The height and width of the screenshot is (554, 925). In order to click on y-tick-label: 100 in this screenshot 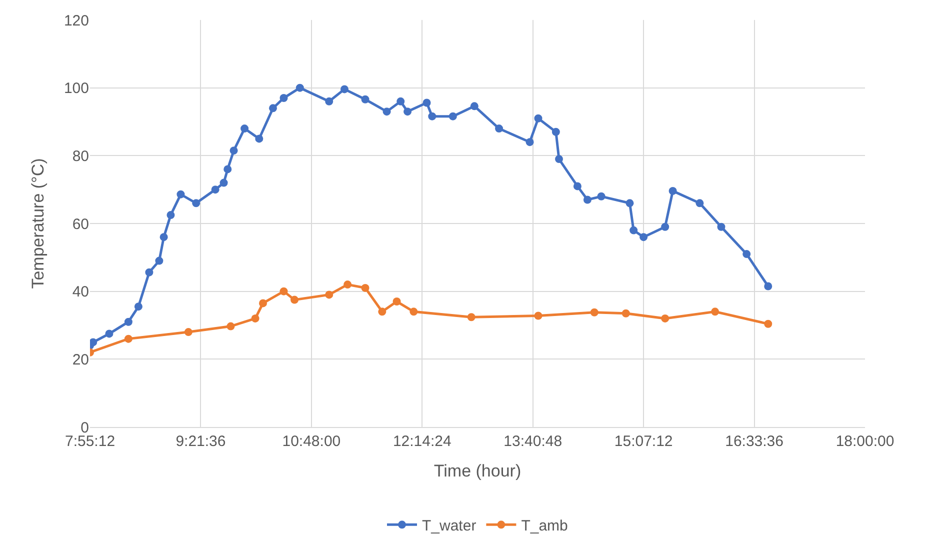, I will do `click(76, 89)`.